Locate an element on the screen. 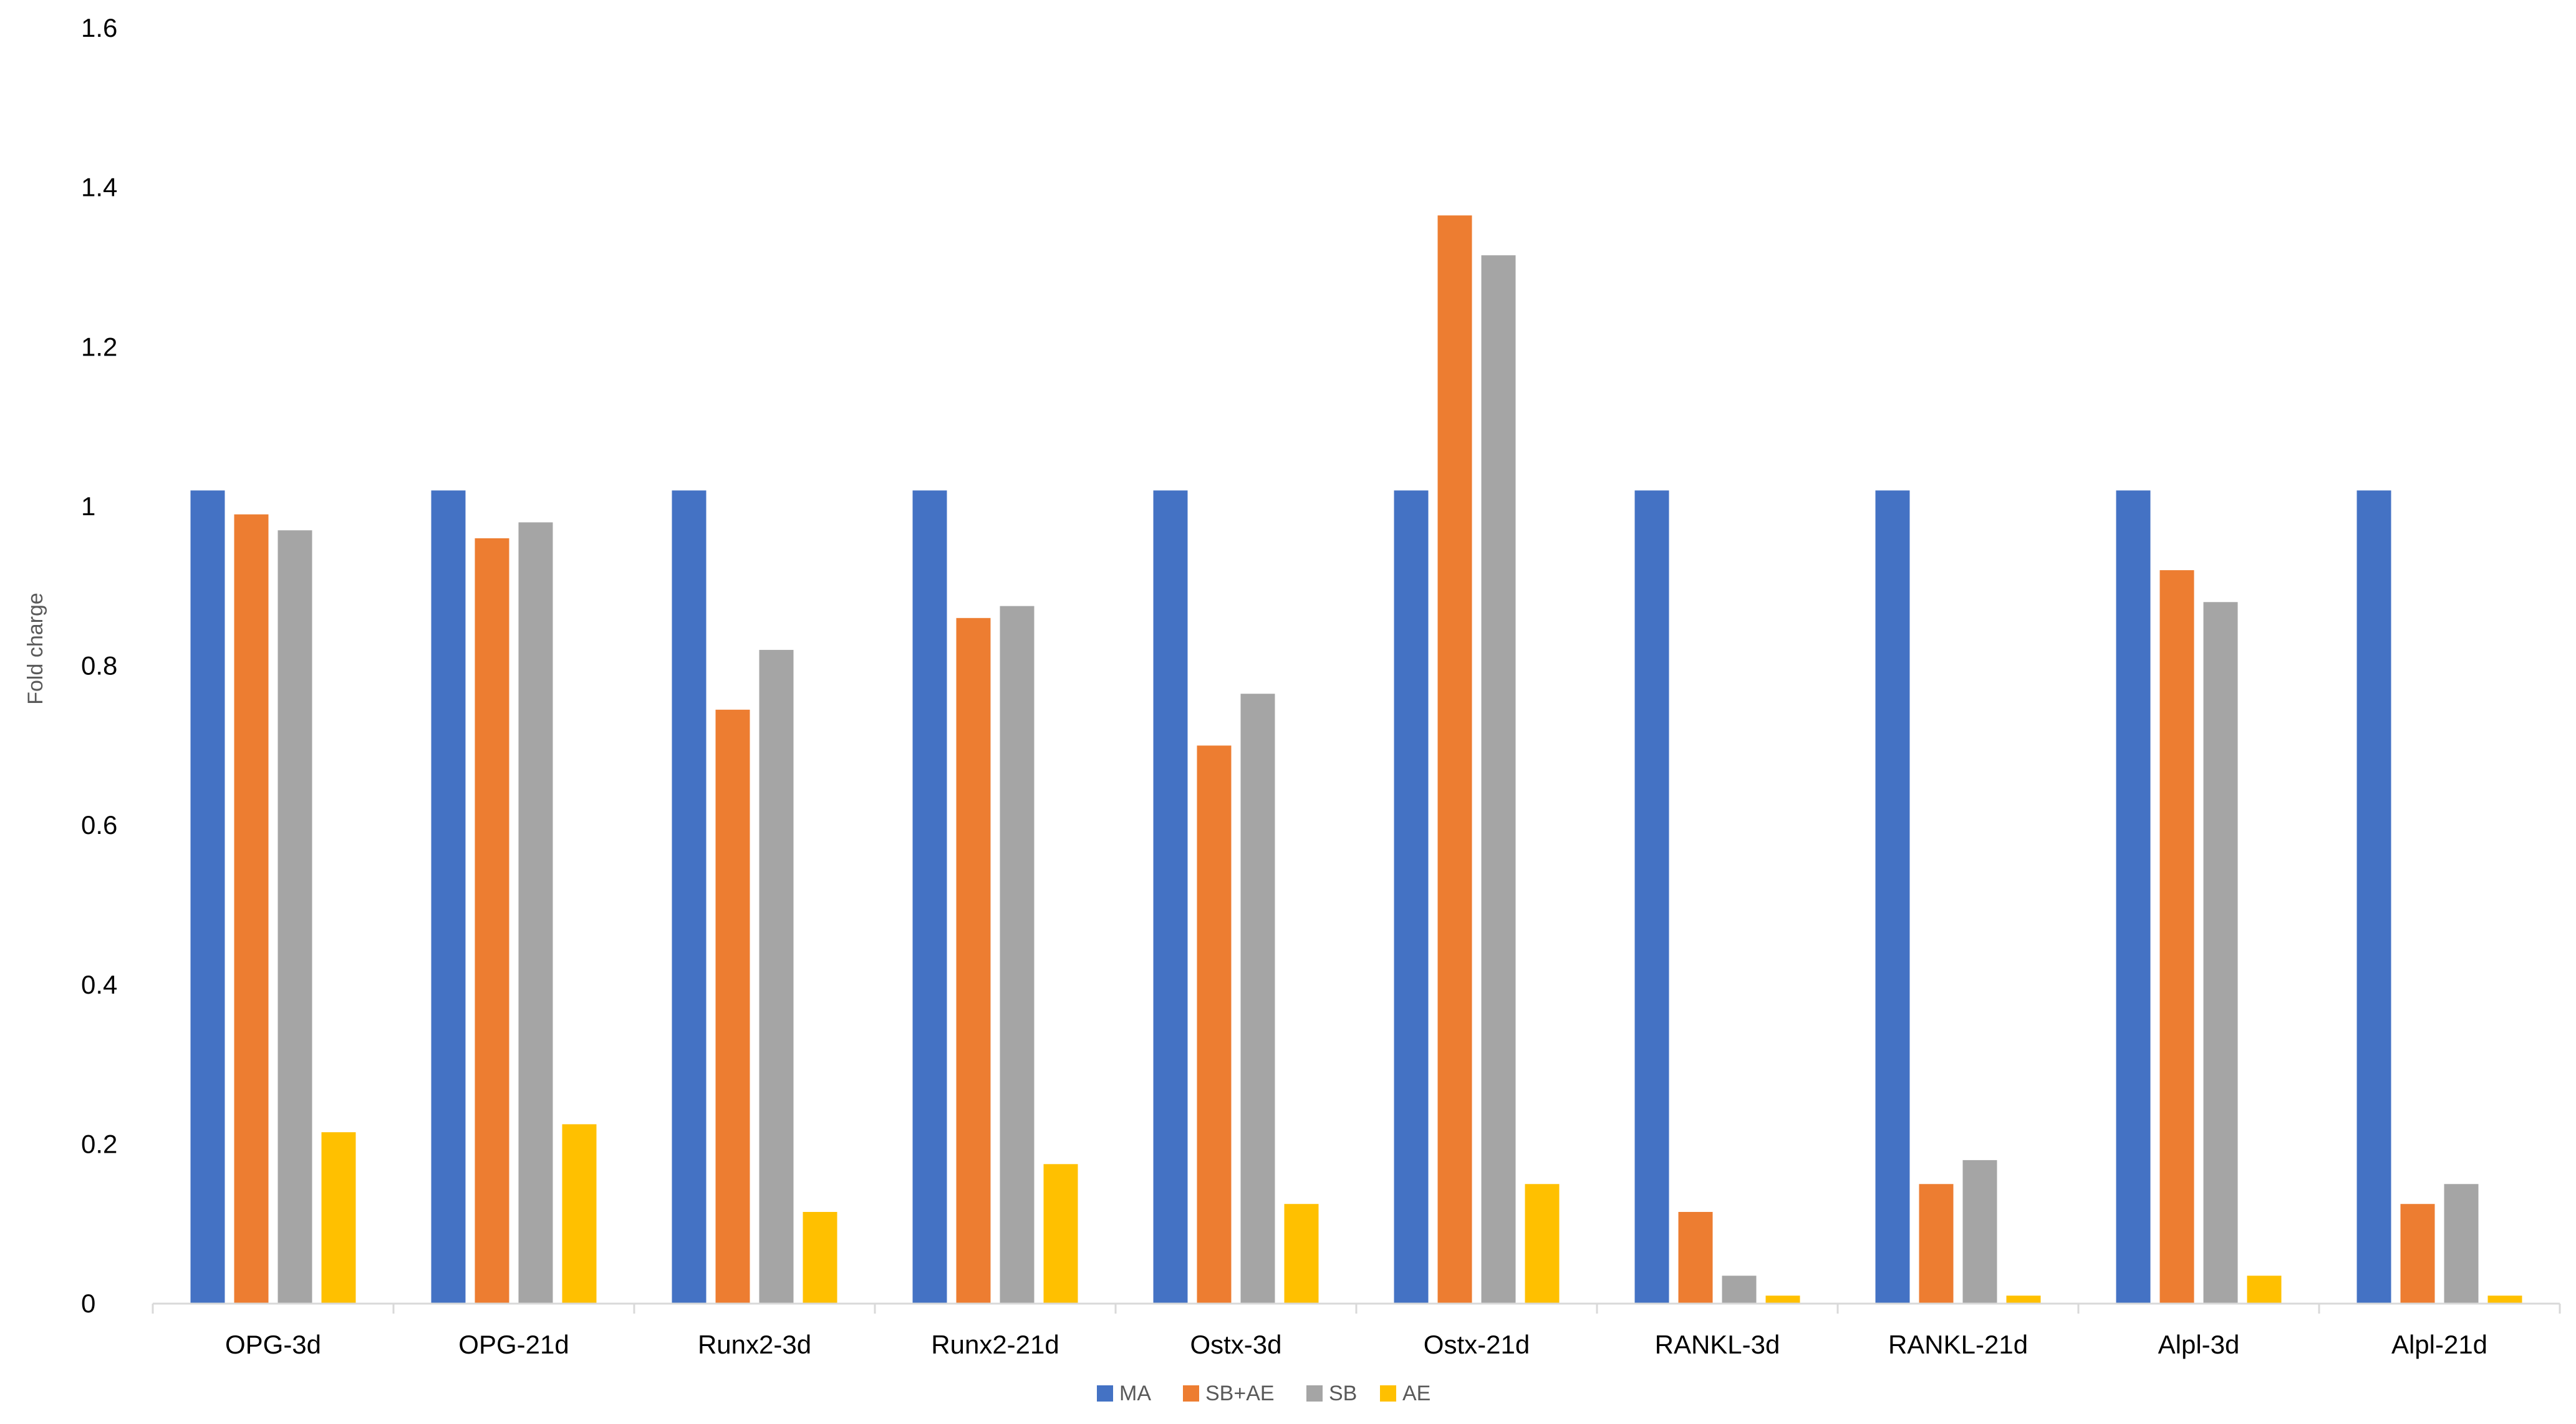 This screenshot has width=2576, height=1424. y-axis-ticks: 0 0.2 0.4 0.6 0.8 1 1.2 1.4 1.6 is located at coordinates (99, 665).